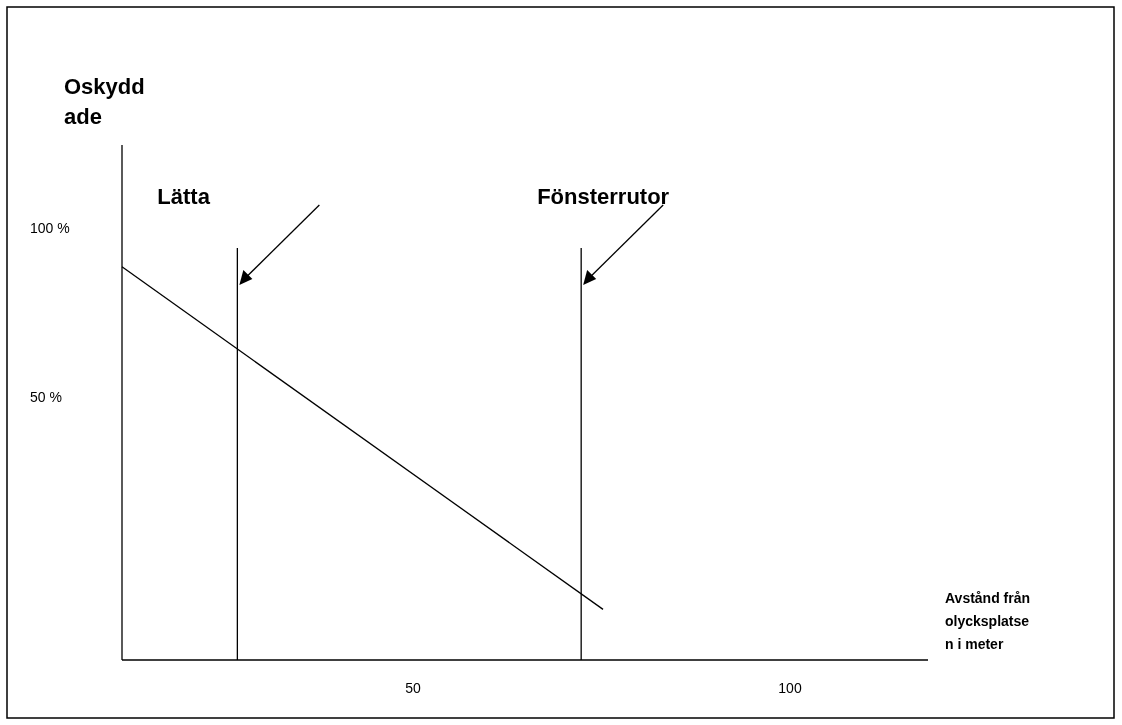  Describe the element at coordinates (413, 688) in the screenshot. I see `x-tick-label: 50` at that location.